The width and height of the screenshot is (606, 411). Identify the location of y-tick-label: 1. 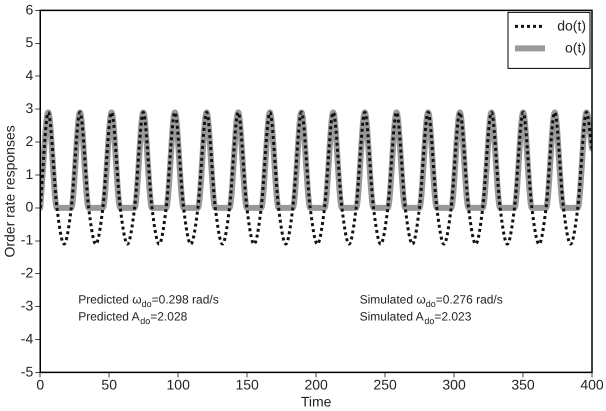
(29, 174).